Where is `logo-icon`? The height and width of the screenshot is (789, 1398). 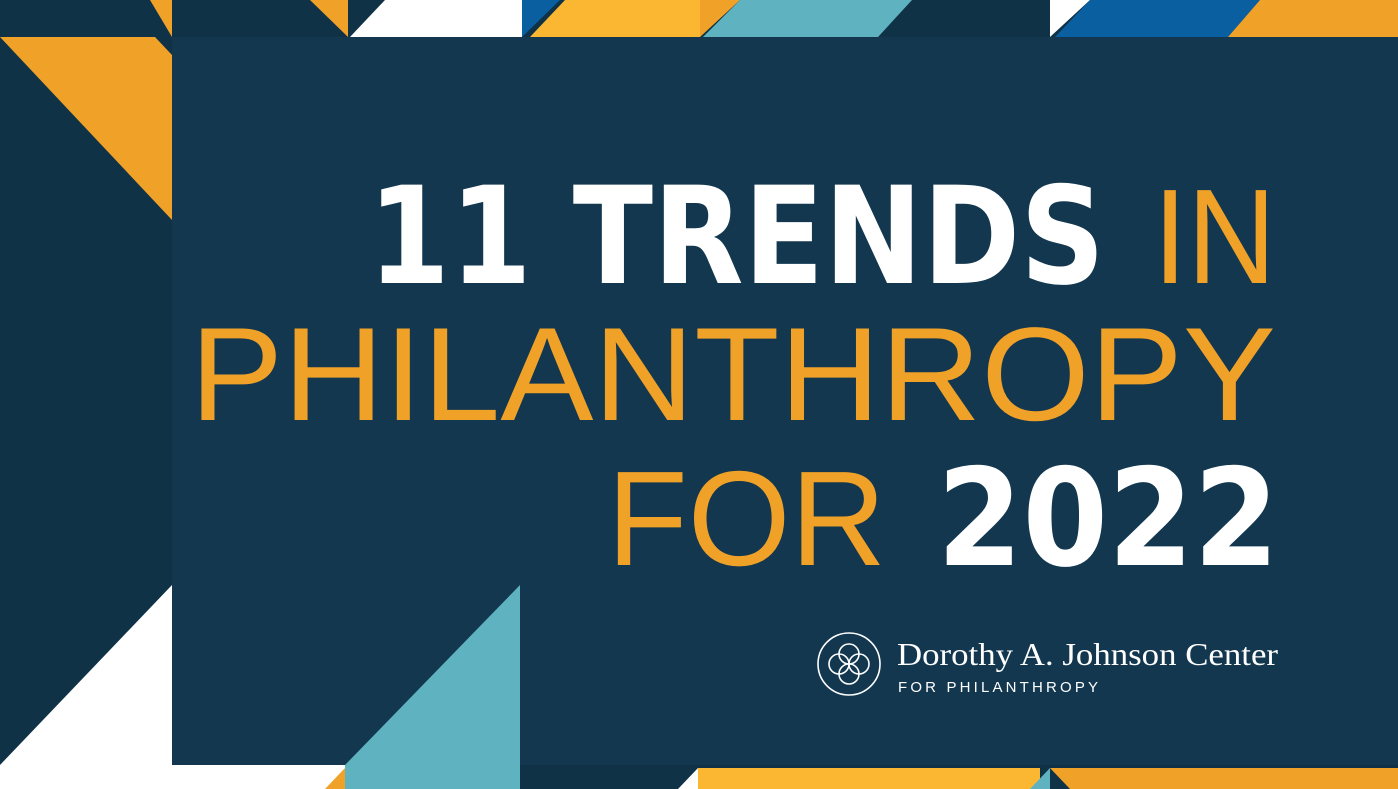
logo-icon is located at coordinates (849, 664).